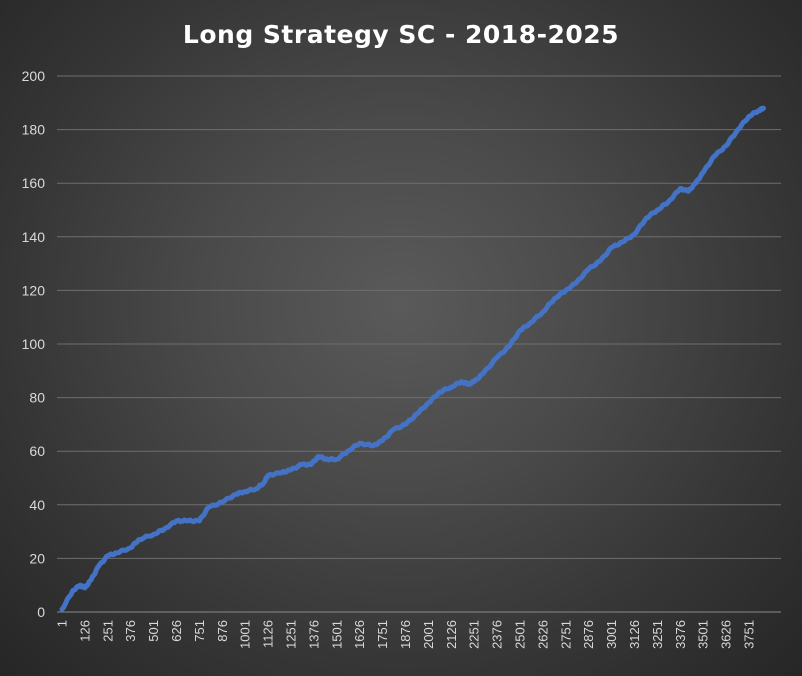 The width and height of the screenshot is (802, 676). What do you see at coordinates (497, 634) in the screenshot?
I see `x-tick-label: 2376` at bounding box center [497, 634].